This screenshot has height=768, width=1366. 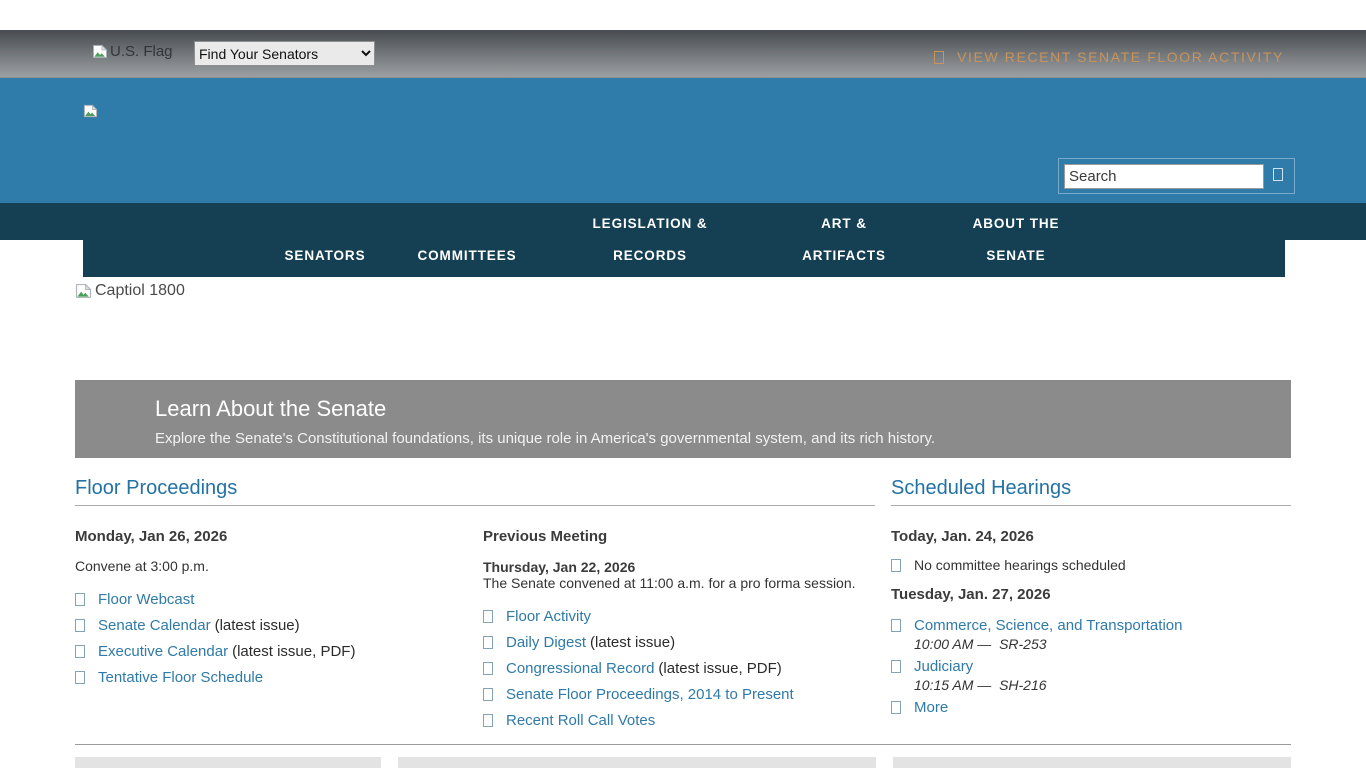 What do you see at coordinates (546, 642) in the screenshot?
I see `daily-digest-link: Daily Digest` at bounding box center [546, 642].